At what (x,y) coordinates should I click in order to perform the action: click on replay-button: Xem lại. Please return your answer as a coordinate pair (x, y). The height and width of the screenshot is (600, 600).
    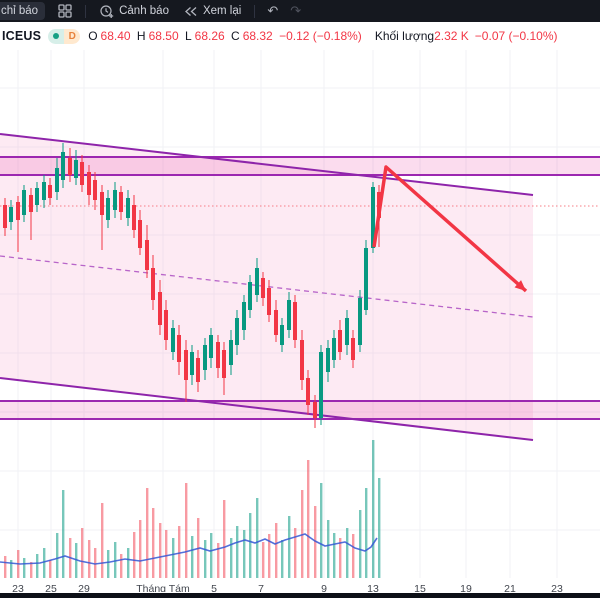
    Looking at the image, I should click on (212, 11).